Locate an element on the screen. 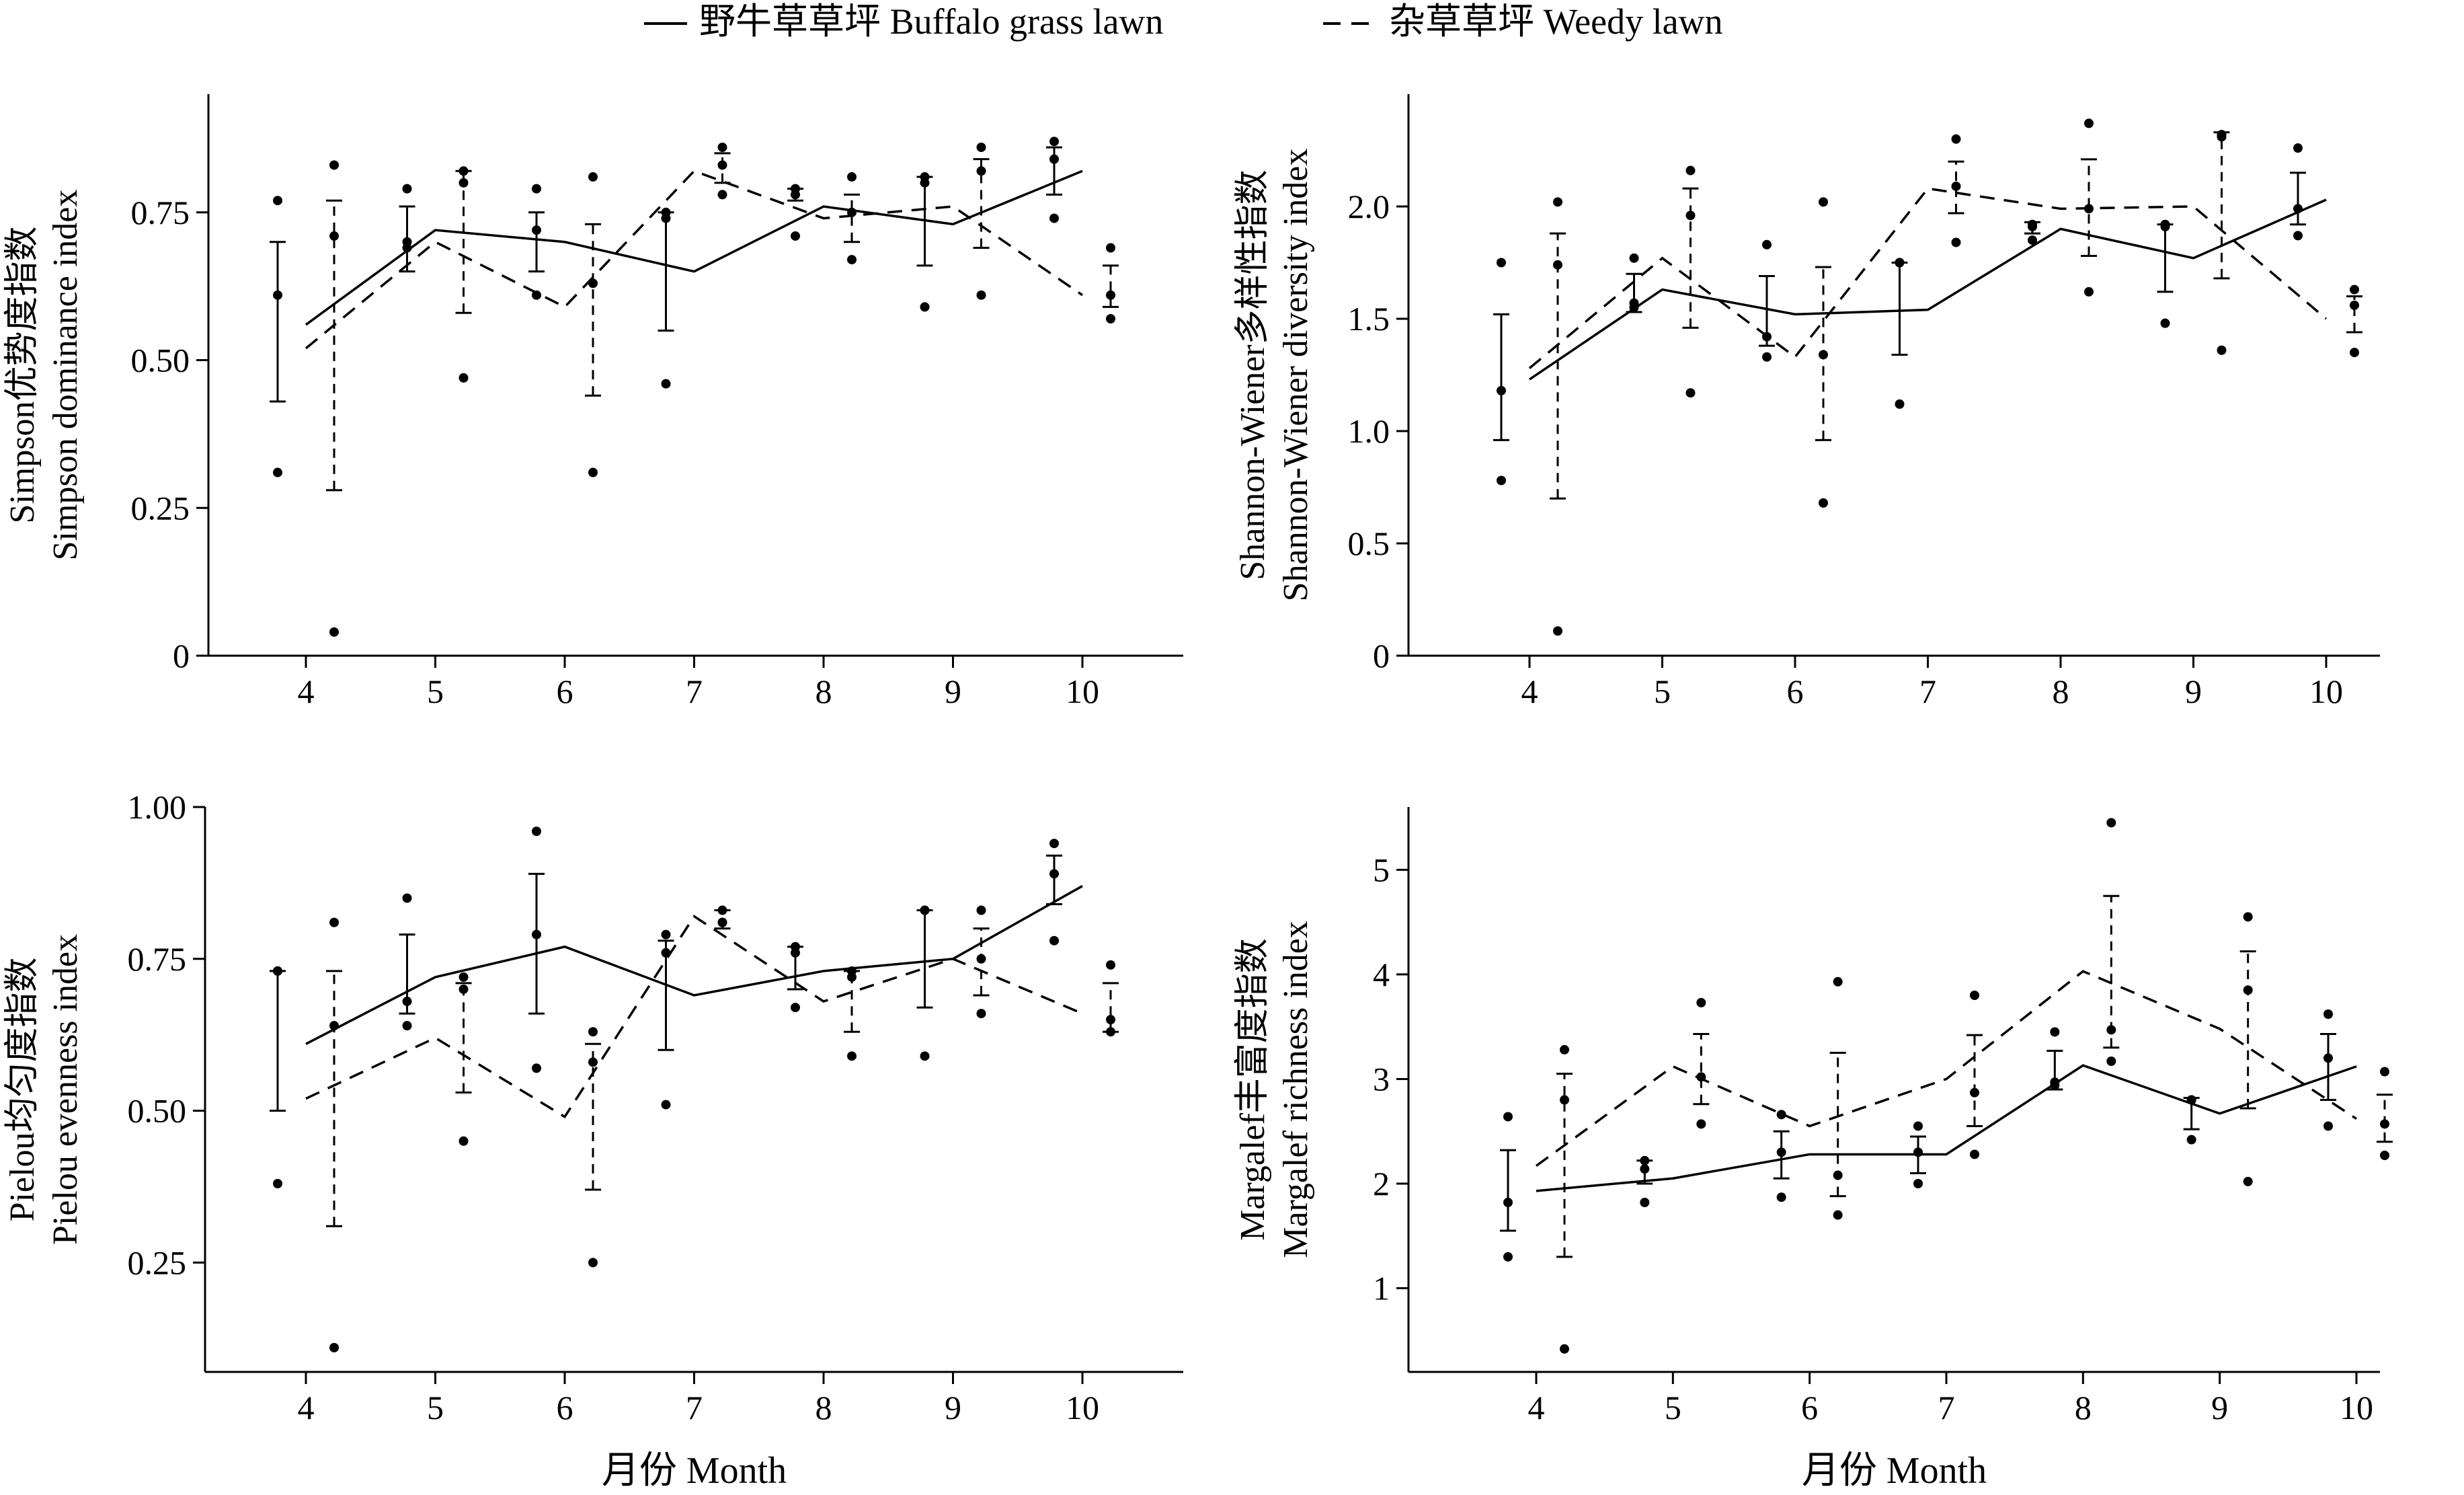  x-tick-label: 7 is located at coordinates (1928, 691).